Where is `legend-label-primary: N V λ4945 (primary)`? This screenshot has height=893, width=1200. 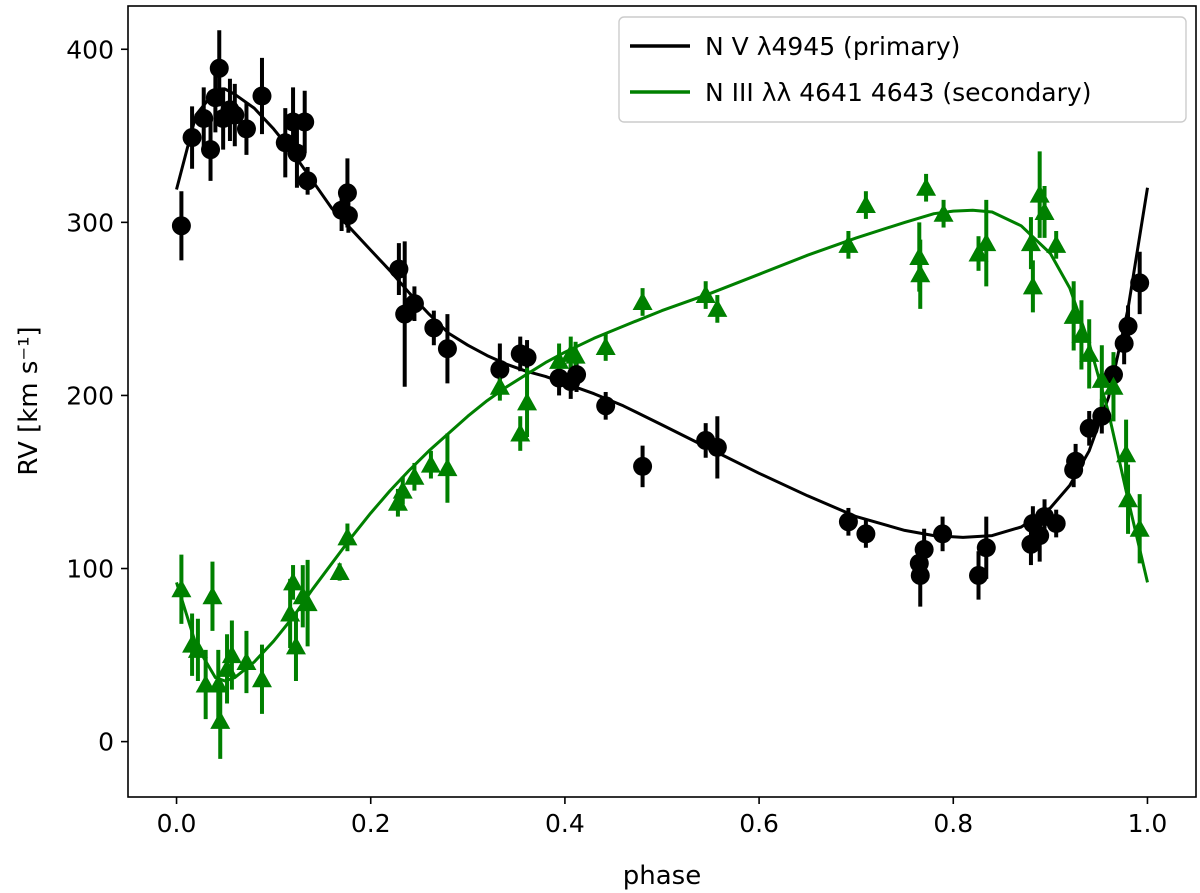 legend-label-primary: N V λ4945 (primary) is located at coordinates (832, 46).